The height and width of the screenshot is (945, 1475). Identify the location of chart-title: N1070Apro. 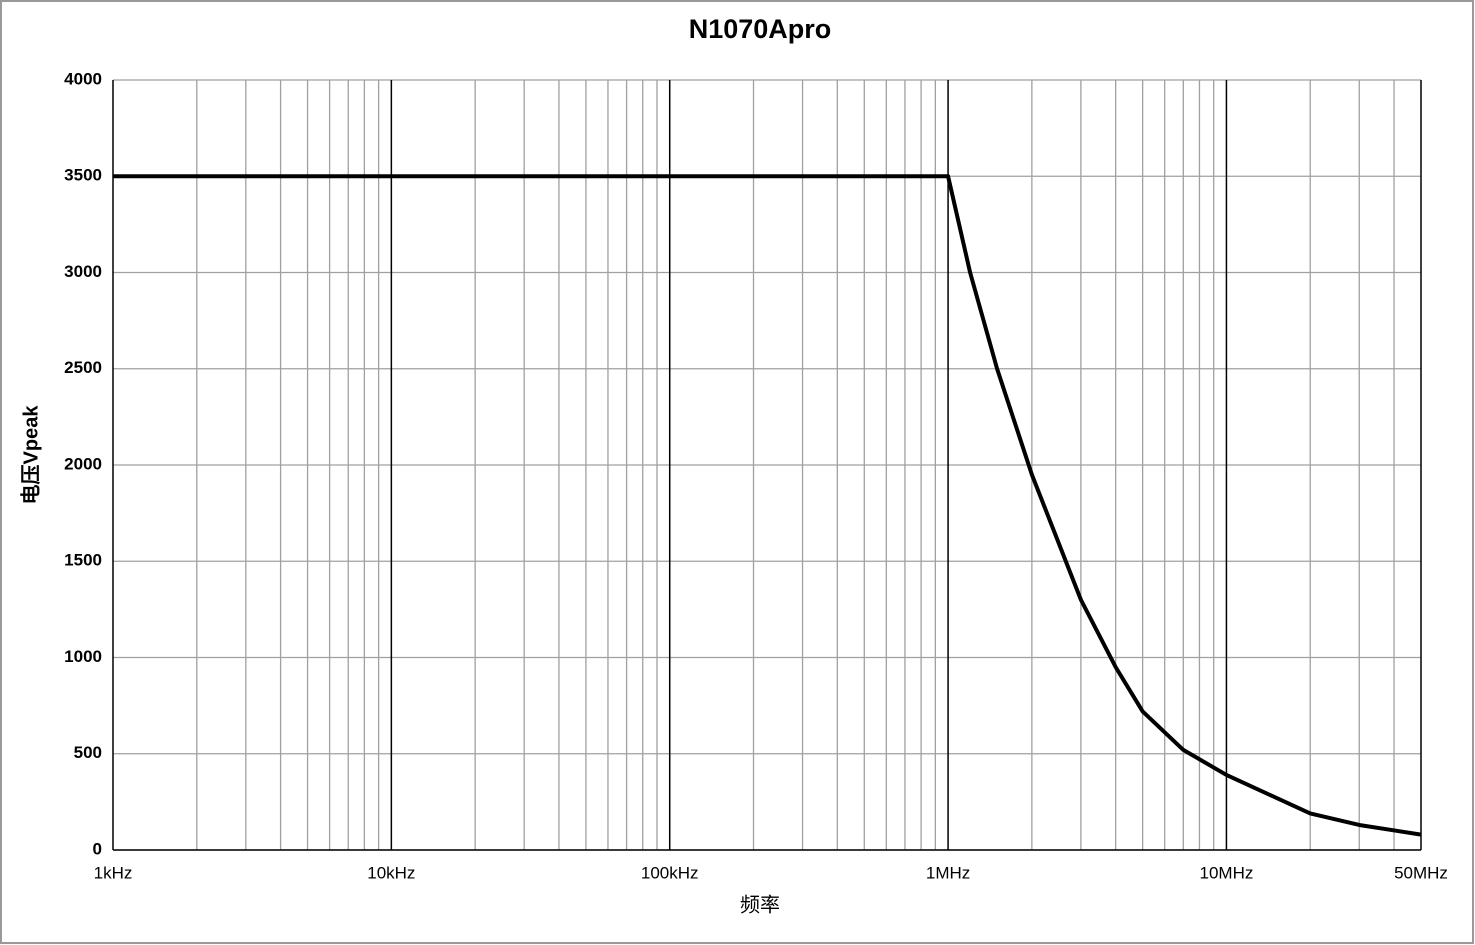
(760, 29).